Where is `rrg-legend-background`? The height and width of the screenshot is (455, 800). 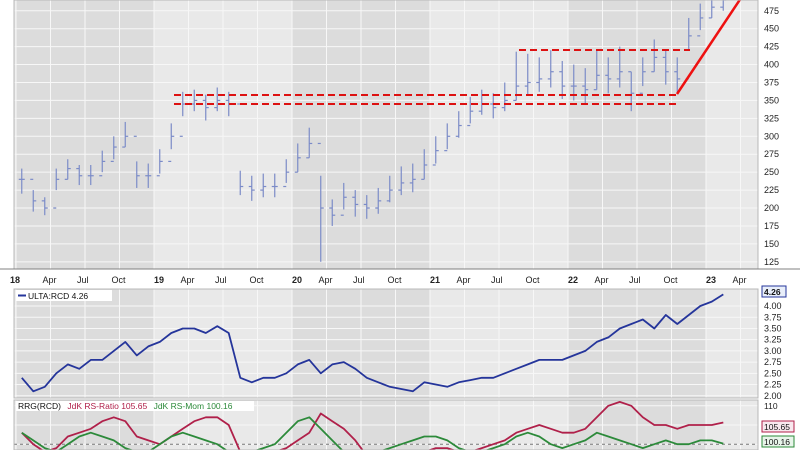 rrg-legend-background is located at coordinates (135, 406).